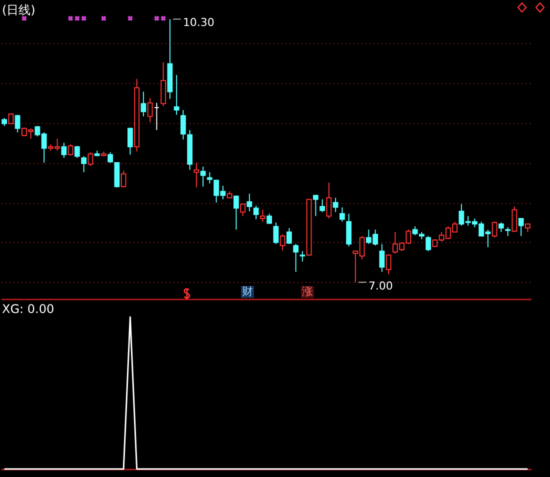 The height and width of the screenshot is (477, 550). Describe the element at coordinates (19, 10) in the screenshot. I see `chart-title: (日线)` at that location.